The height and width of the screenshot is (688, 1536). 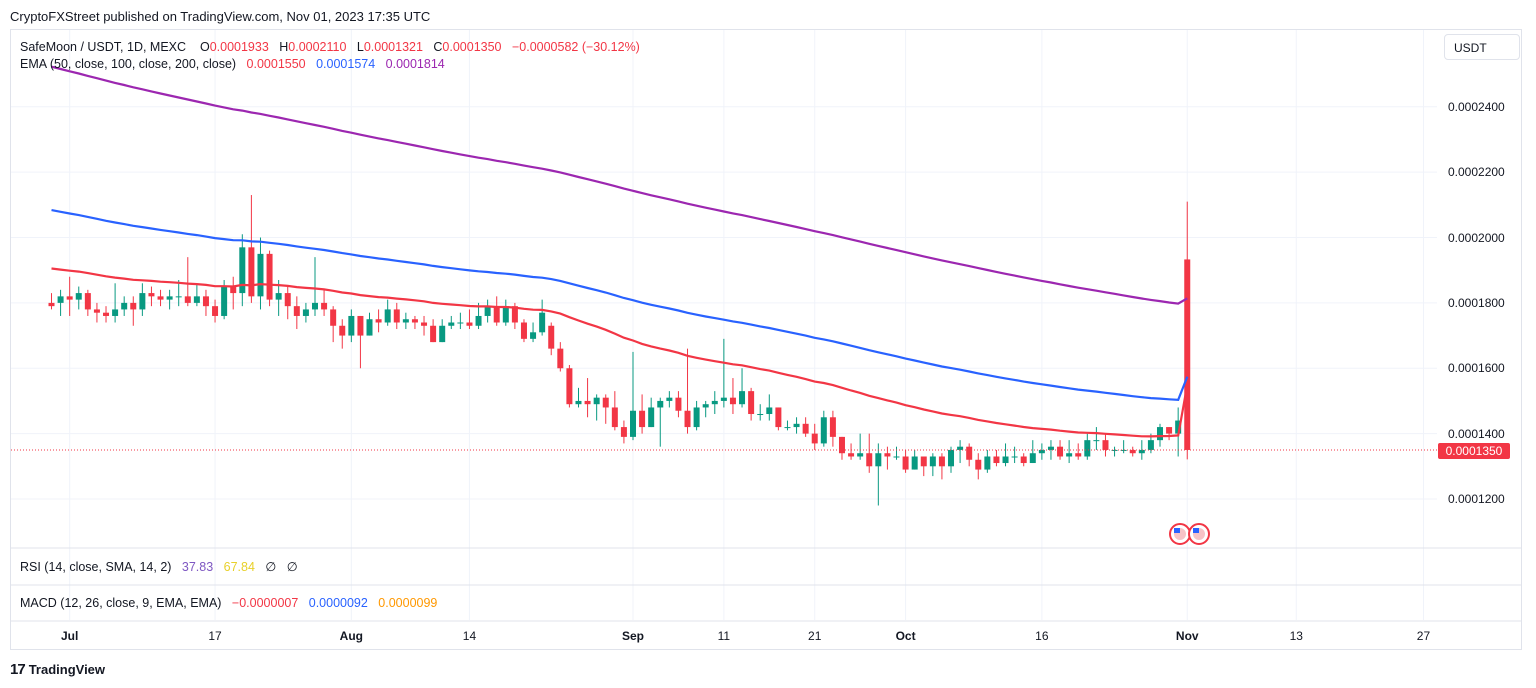 I want to click on y-axis-tick-label: 0.0001200, so click(x=1476, y=498).